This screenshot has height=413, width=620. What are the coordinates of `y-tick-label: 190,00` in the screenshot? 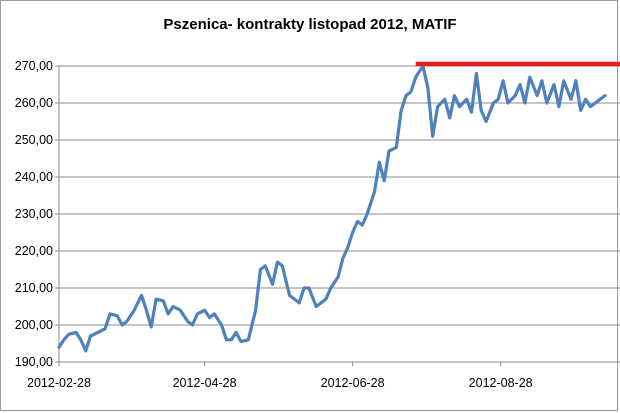 It's located at (34, 362).